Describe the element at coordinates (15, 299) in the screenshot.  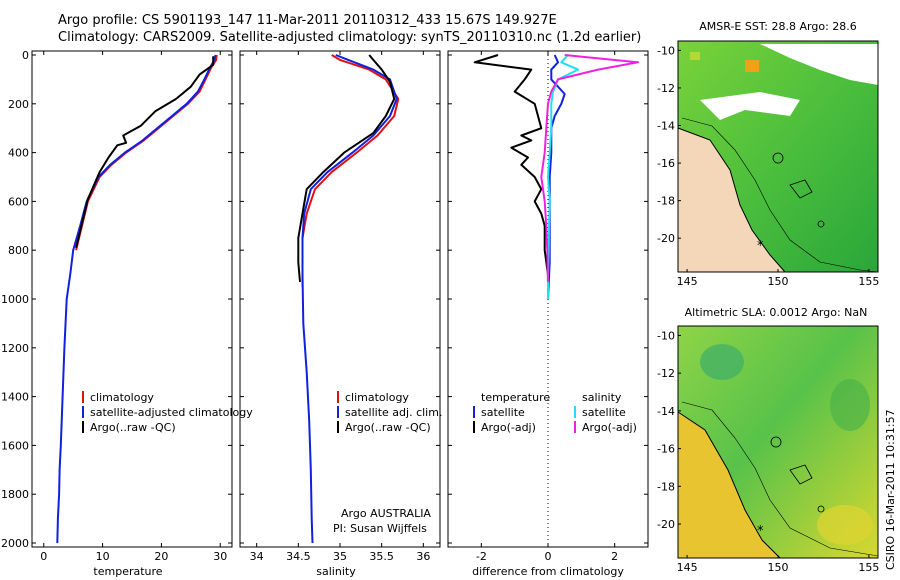
I see `y-tick-label: 1000` at that location.